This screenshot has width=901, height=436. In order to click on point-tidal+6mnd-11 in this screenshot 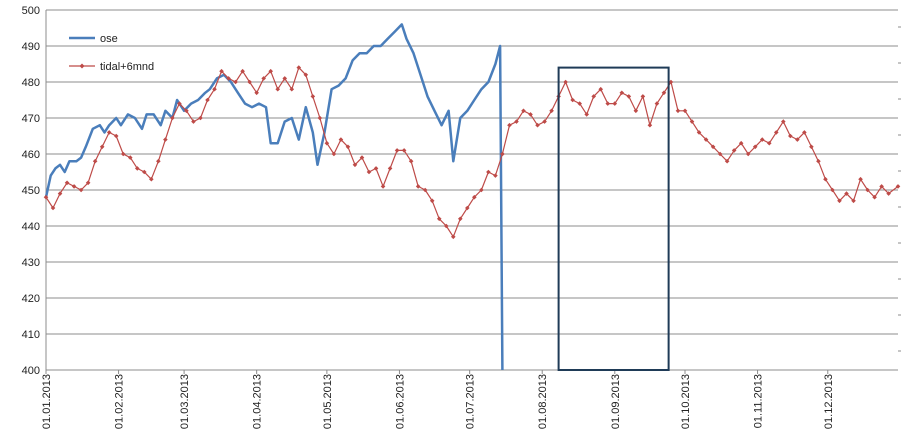, I will do `click(123, 154)`.